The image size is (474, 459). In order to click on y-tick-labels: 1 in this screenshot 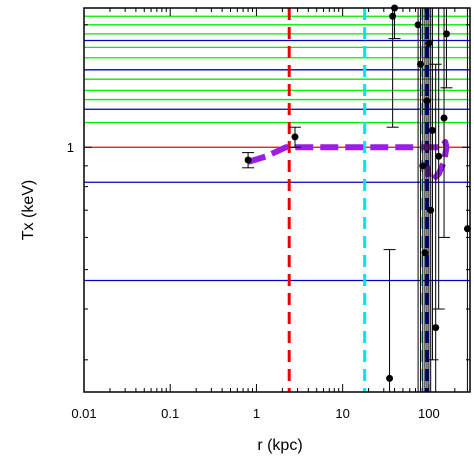, I will do `click(70, 147)`.